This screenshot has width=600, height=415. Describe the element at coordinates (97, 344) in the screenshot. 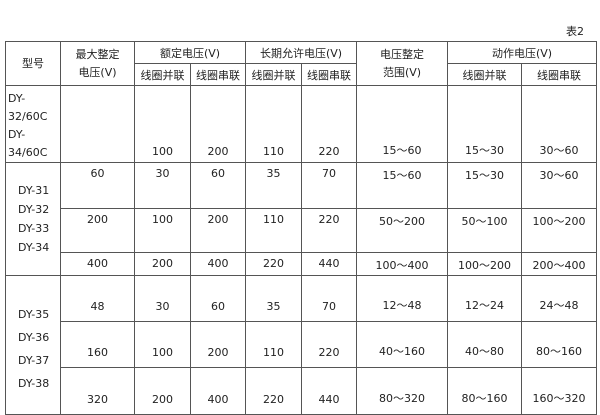

I see `value-cell: 160` at that location.